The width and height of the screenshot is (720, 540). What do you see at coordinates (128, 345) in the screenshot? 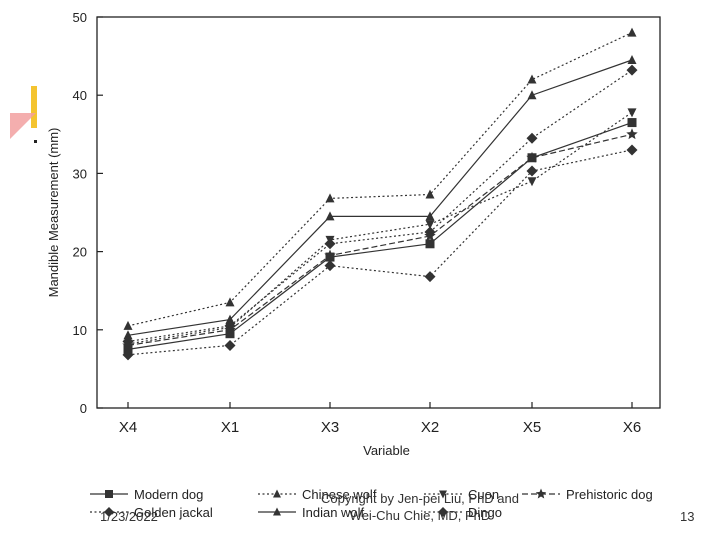
I see `point-prehistoric-dog-X4` at bounding box center [128, 345].